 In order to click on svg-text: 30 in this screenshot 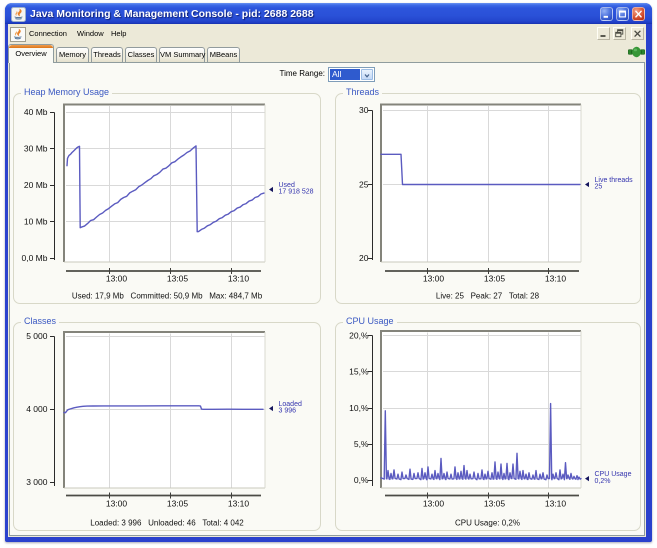, I will do `click(364, 110)`.